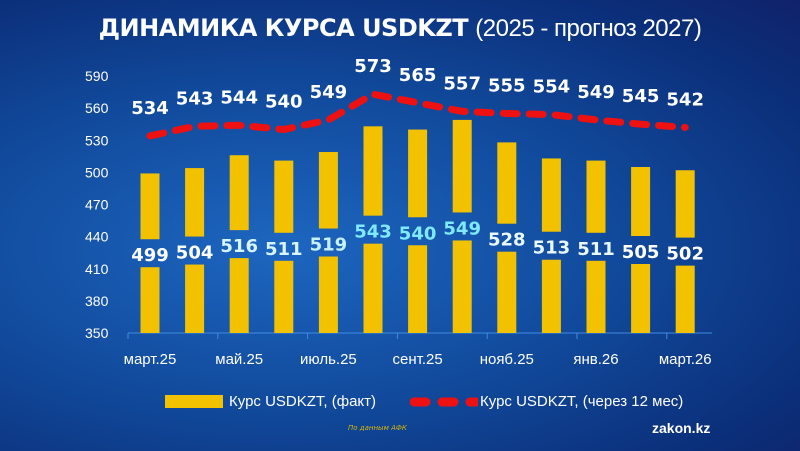 This screenshot has width=800, height=451. What do you see at coordinates (97, 76) in the screenshot?
I see `y-tick-label: 590` at bounding box center [97, 76].